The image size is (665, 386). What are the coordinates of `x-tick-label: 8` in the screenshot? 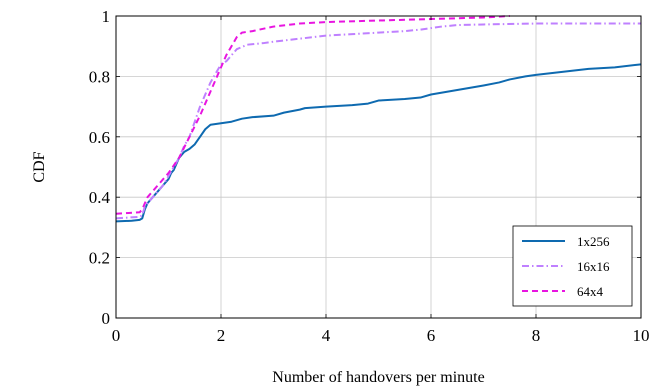 It's located at (536, 335).